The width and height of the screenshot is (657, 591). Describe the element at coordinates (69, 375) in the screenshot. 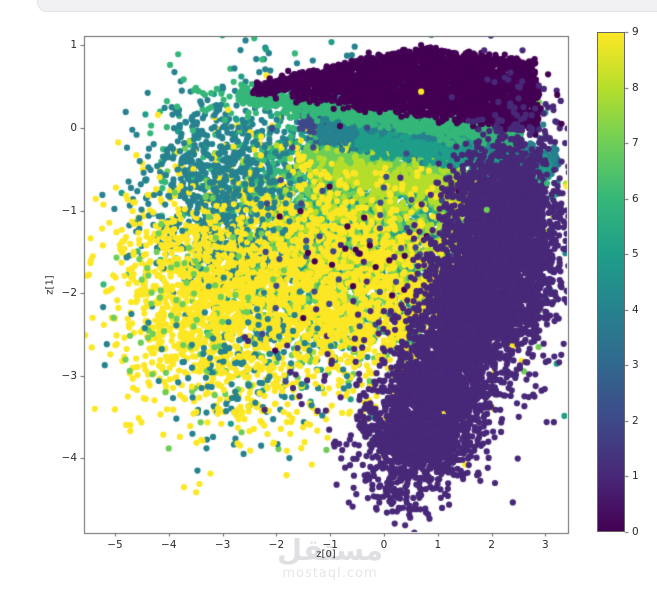

I see `y-tick-label: −3` at that location.